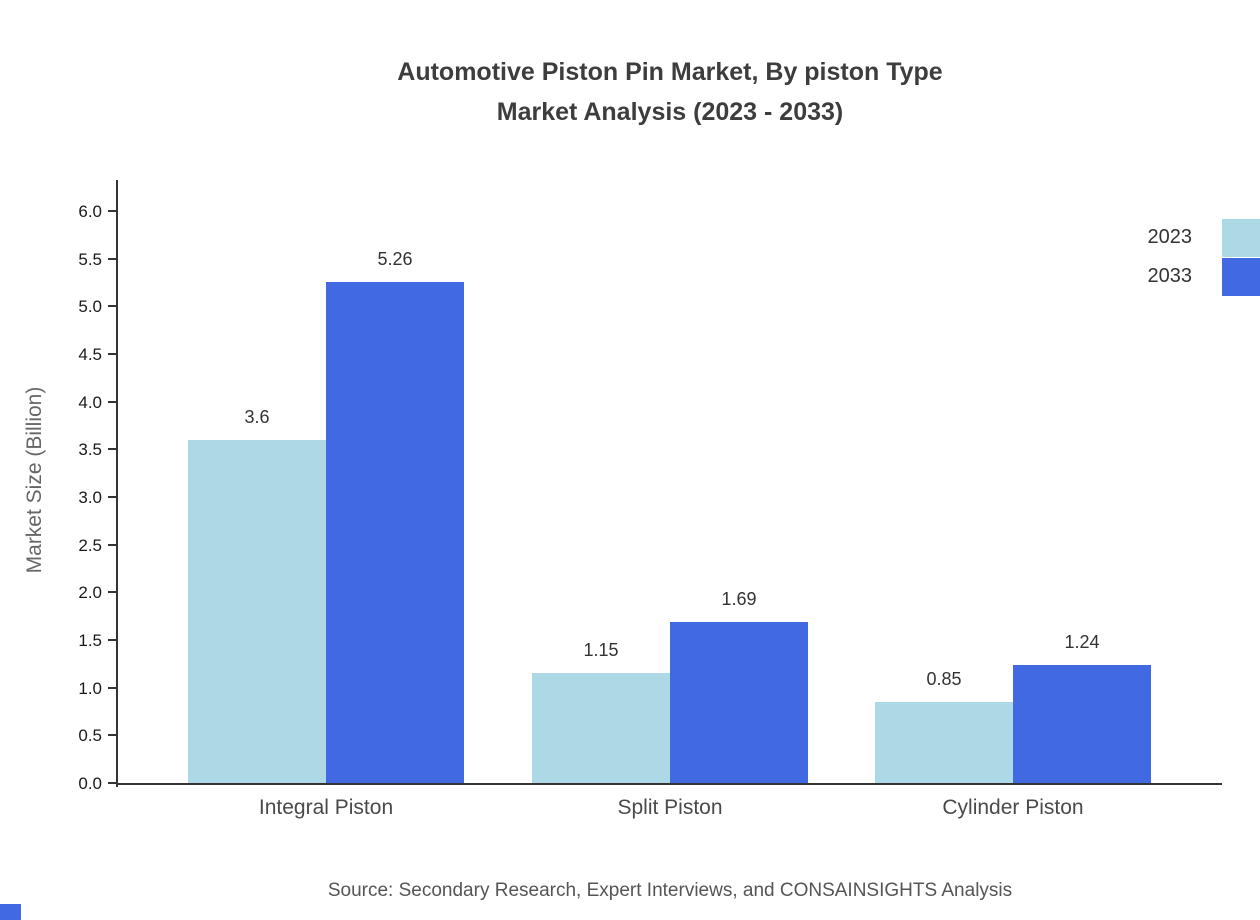  What do you see at coordinates (90, 736) in the screenshot?
I see `y-tick-label: 0.5` at bounding box center [90, 736].